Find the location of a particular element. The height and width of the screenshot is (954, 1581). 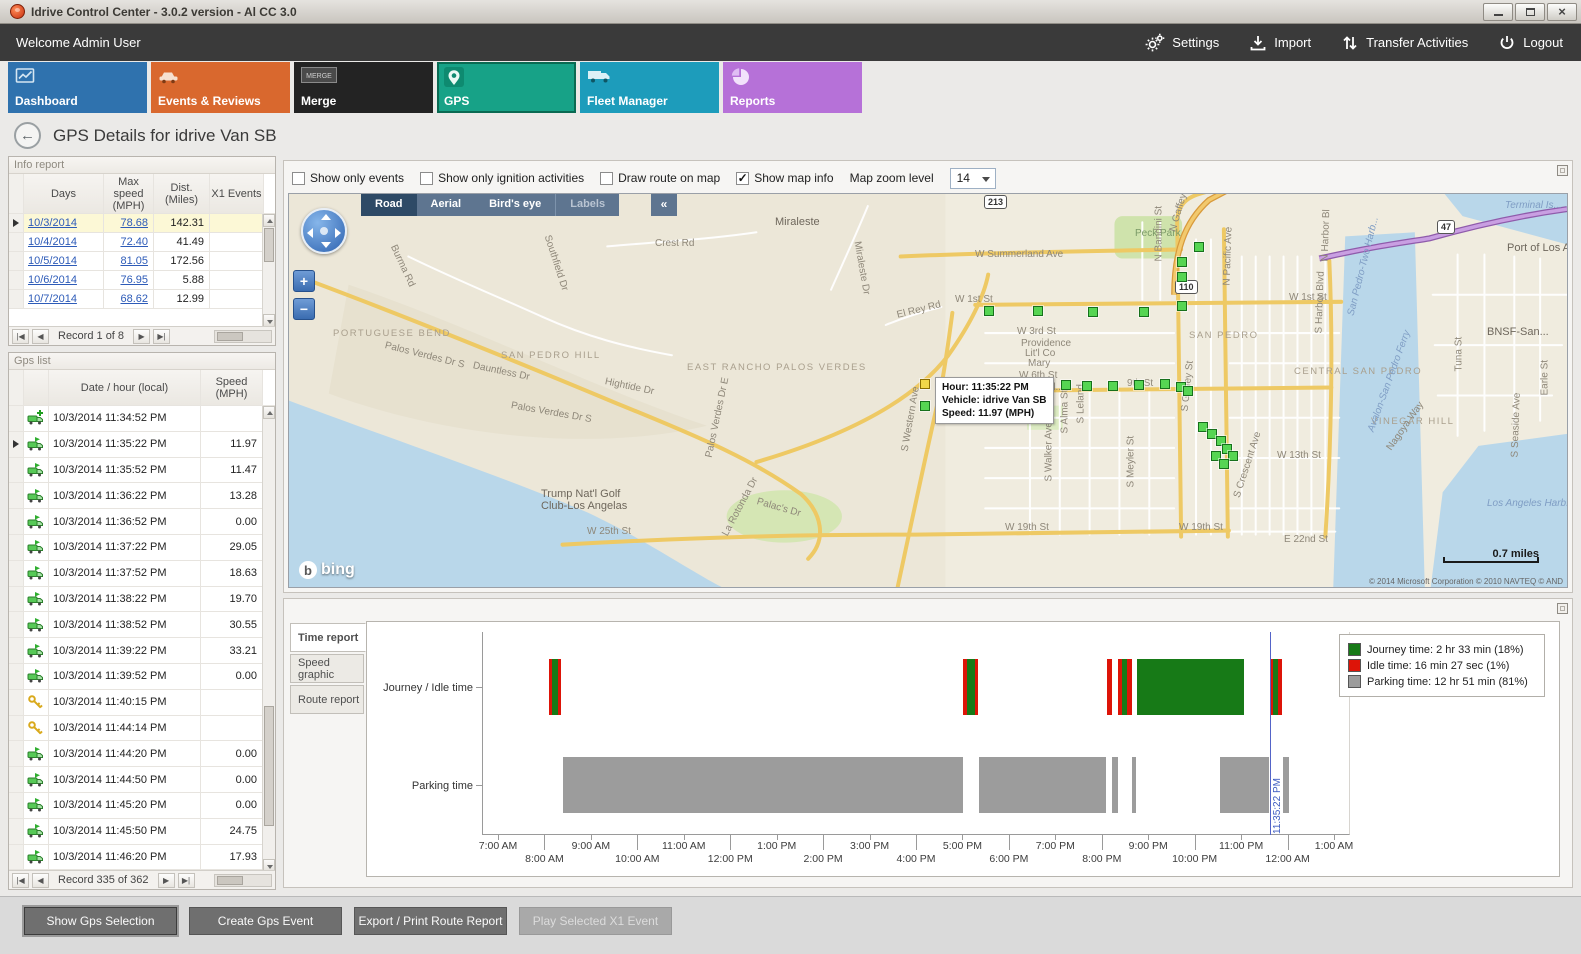

pan-up-icon is located at coordinates (326, 217).